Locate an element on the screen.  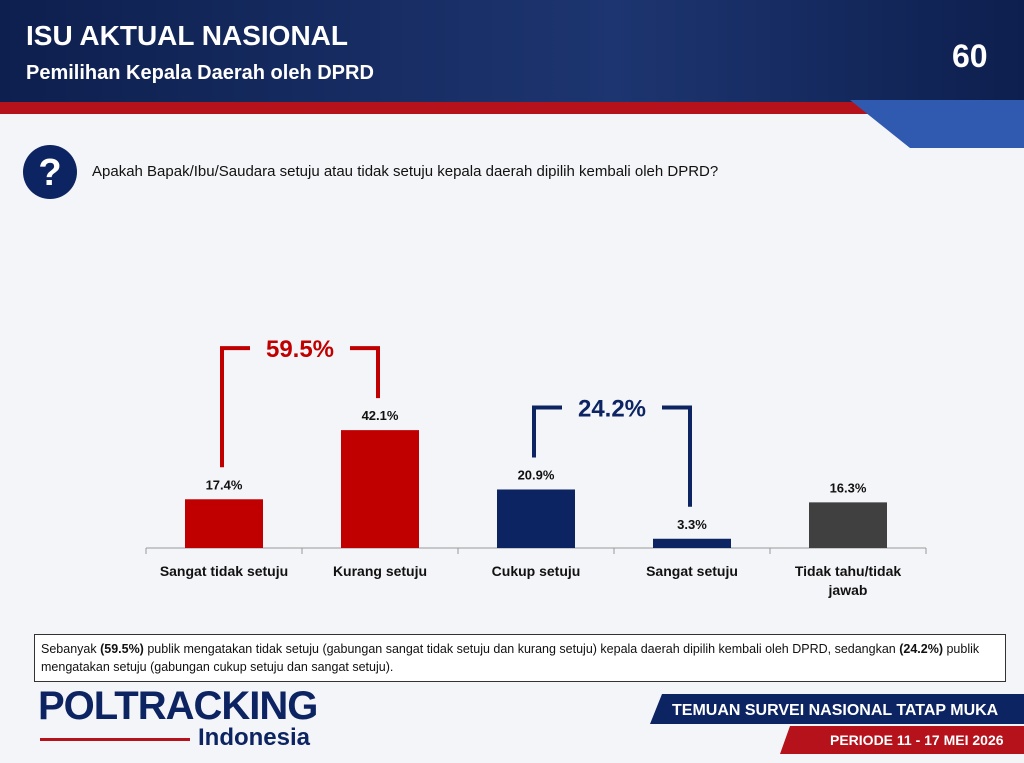
value-label: 17.4% is located at coordinates (224, 484).